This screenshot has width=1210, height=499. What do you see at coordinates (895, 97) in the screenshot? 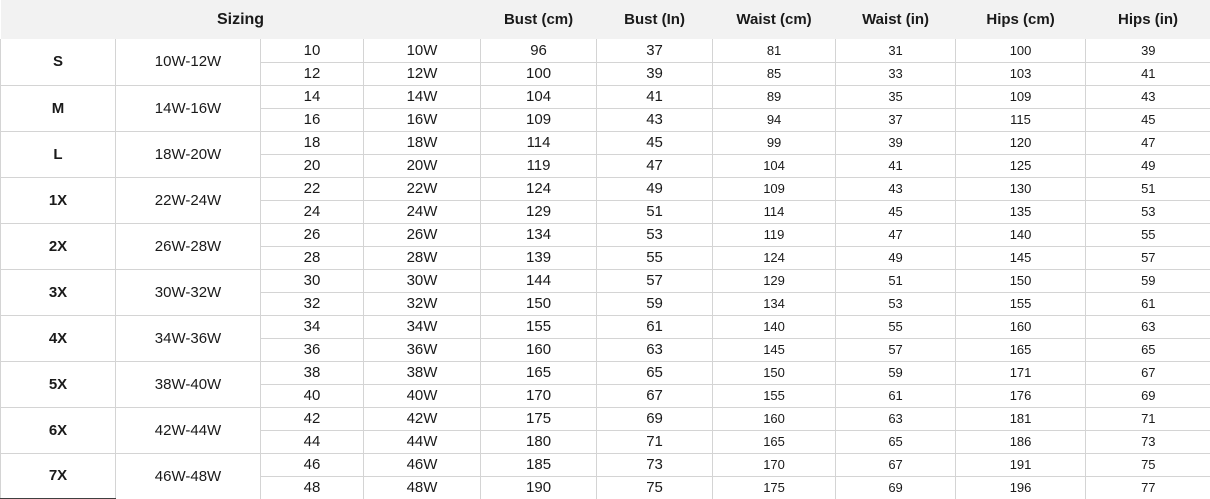
I see `waist-in-cell: 35` at bounding box center [895, 97].